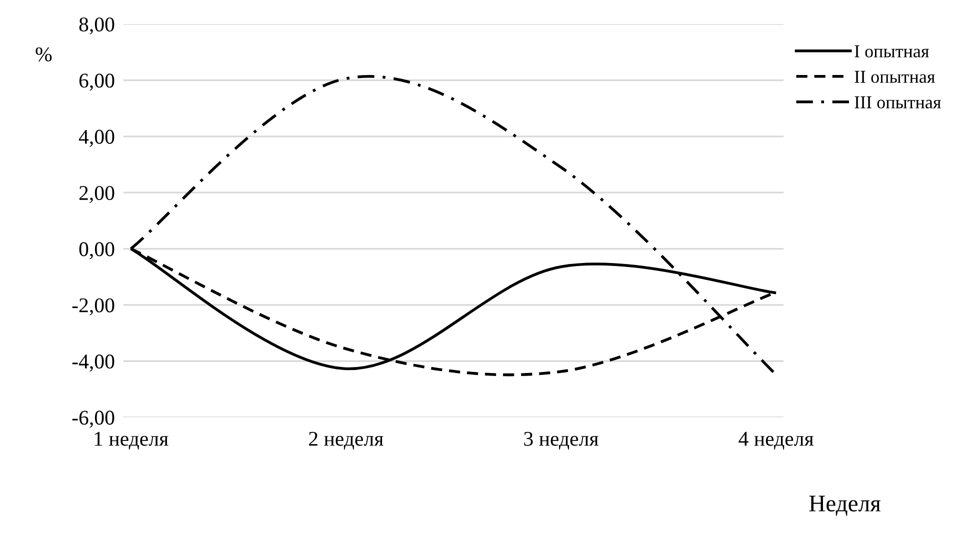 Image resolution: width=971 pixels, height=535 pixels. Describe the element at coordinates (561, 441) in the screenshot. I see `x-tick-label: 3 неделя` at that location.